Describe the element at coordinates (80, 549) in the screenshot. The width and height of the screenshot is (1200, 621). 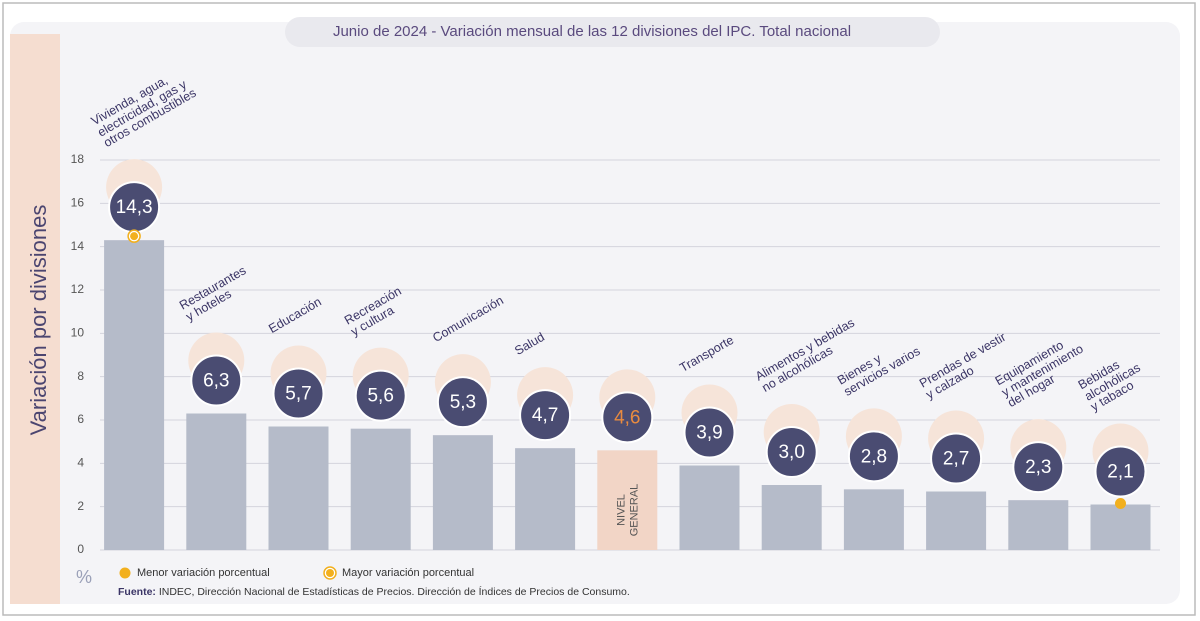
I see `y-tick-label: 0` at that location.